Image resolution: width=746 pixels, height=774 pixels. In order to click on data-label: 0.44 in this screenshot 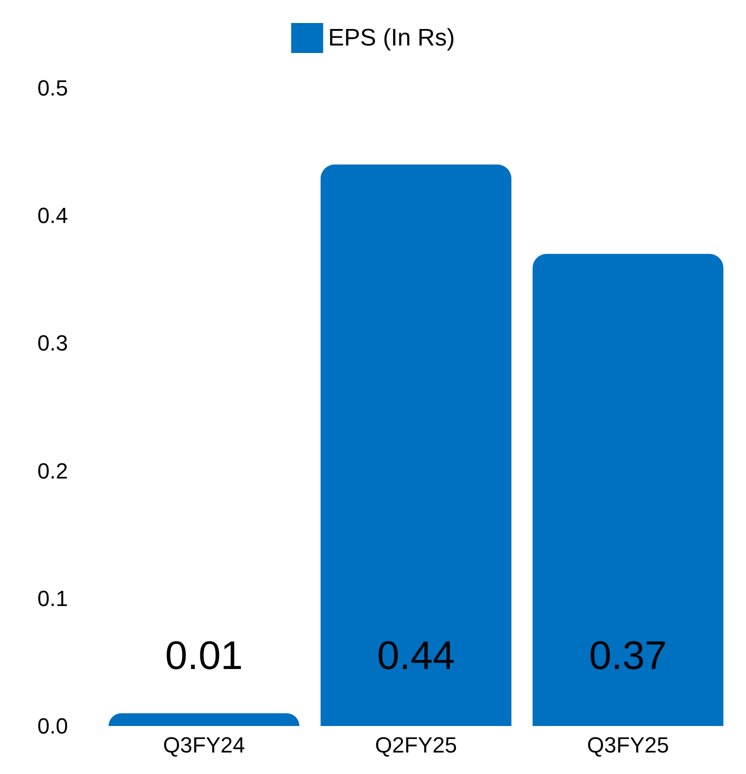, I will do `click(416, 656)`.